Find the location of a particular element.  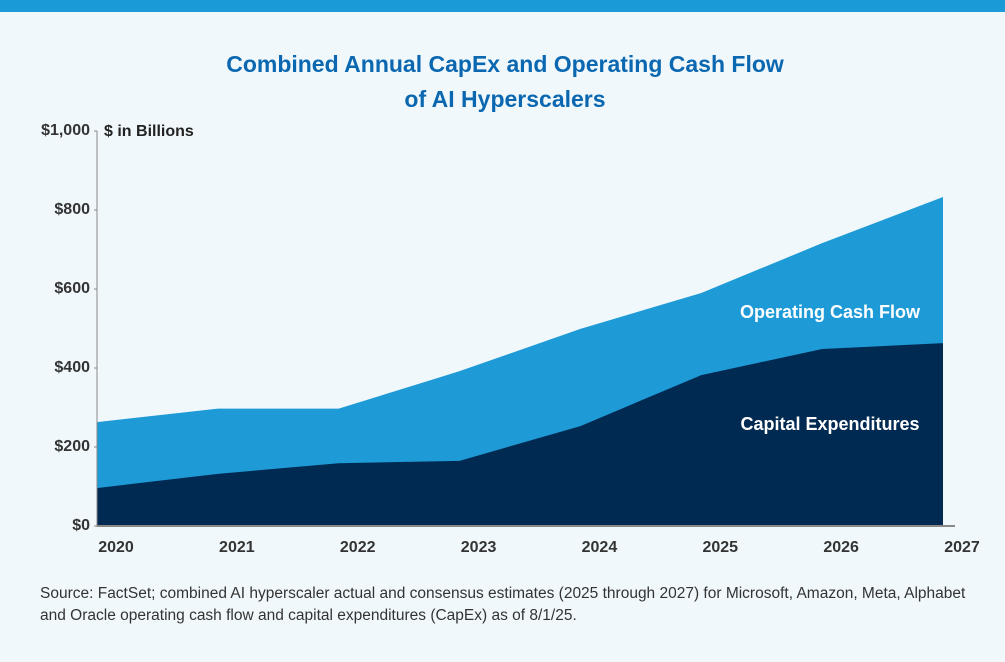

x-tick-label: 2024 is located at coordinates (600, 547).